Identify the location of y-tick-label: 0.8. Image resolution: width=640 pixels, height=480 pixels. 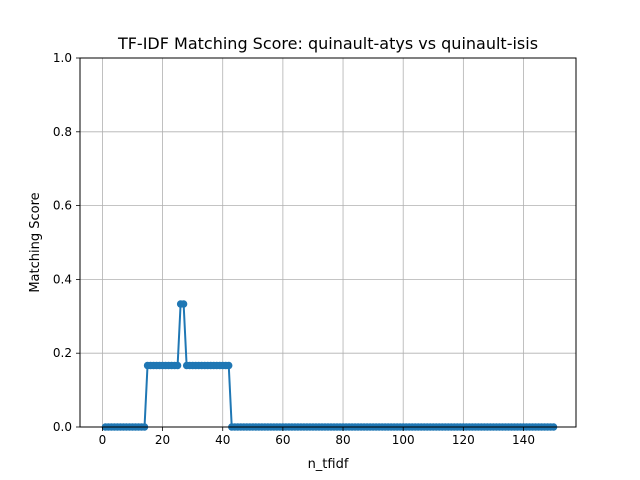
(62, 132).